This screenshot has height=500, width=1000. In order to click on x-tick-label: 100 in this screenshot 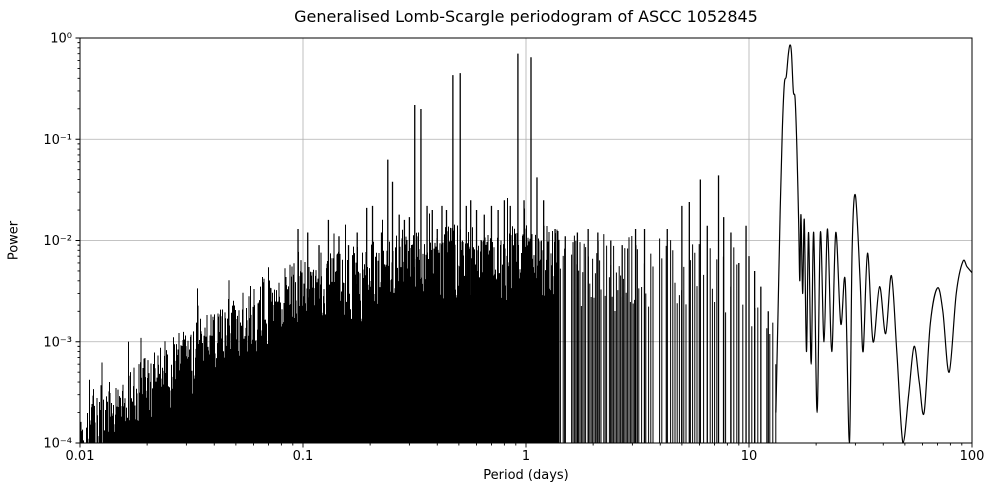, I will do `click(972, 456)`.